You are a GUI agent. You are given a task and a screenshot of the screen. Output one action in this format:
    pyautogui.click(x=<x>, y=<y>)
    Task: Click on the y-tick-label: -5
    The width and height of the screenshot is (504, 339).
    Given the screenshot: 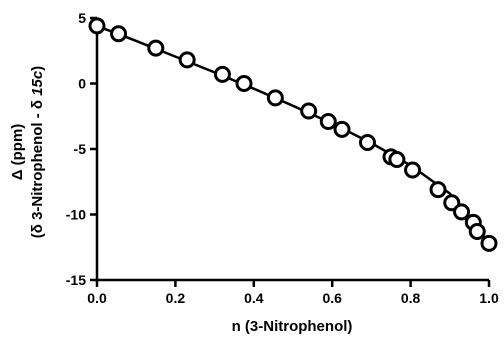 What is the action you would take?
    pyautogui.click(x=80, y=149)
    